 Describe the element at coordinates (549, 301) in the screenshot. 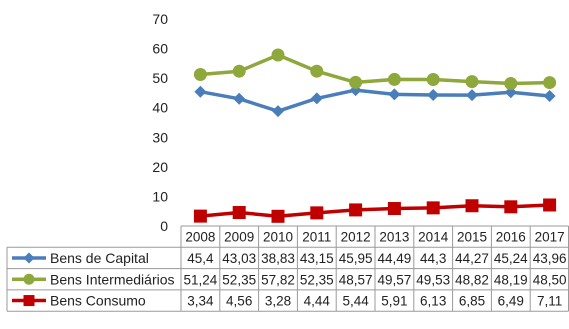

I see `data-label: 7,11` at that location.